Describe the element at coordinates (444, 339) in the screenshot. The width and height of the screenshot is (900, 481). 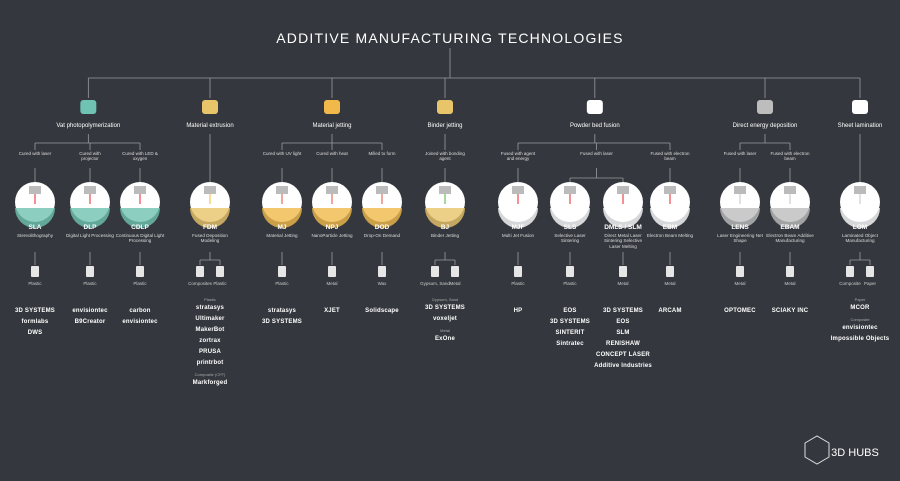
I see `brand-name: ExOne` at that location.